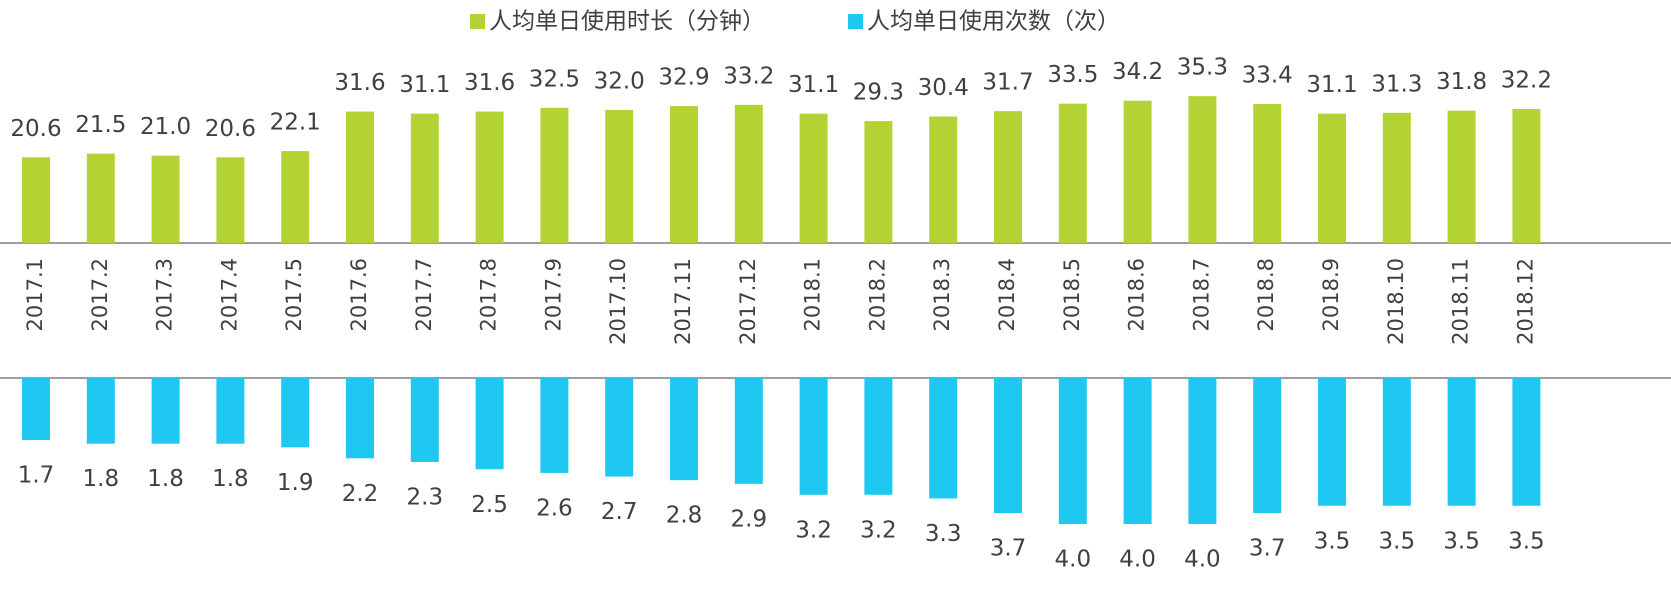  What do you see at coordinates (1461, 82) in the screenshot?
I see `data-label: 31.8` at bounding box center [1461, 82].